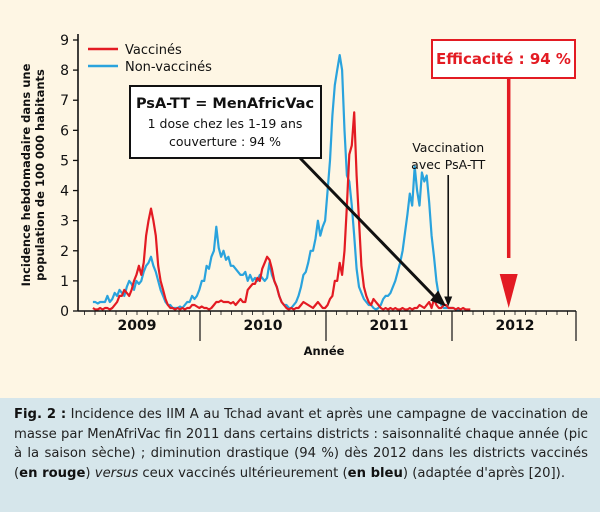  I want to click on y-tick-label: 6, so click(64, 131).